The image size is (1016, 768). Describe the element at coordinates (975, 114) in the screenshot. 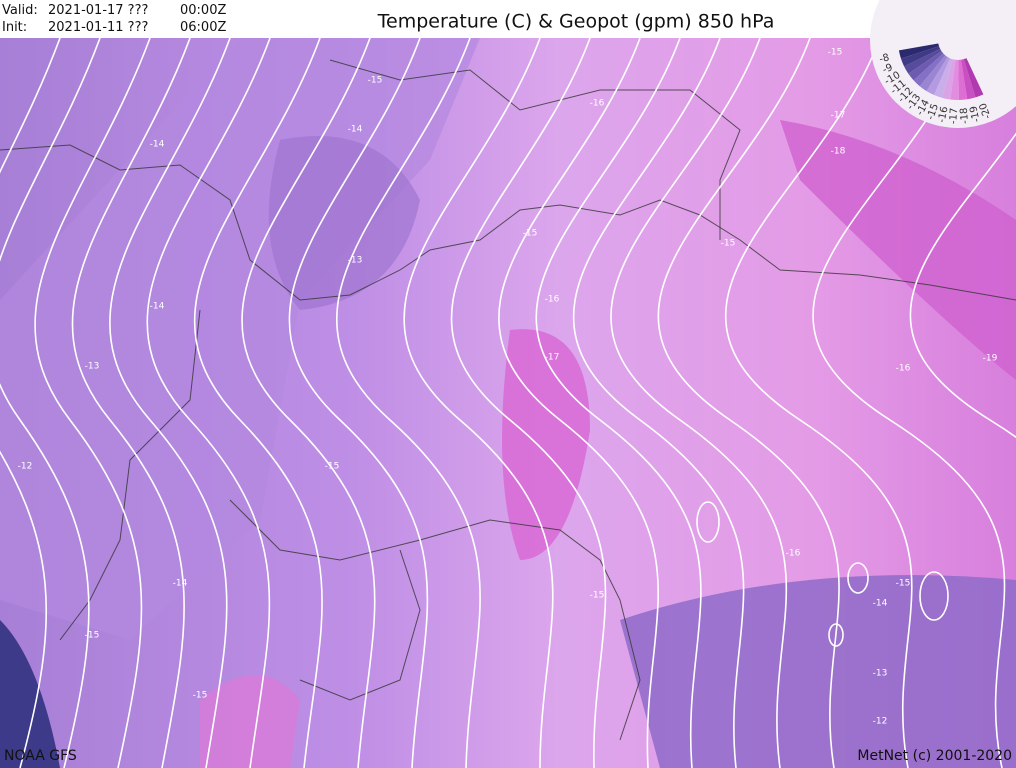

I see `legend-label: -19` at that location.